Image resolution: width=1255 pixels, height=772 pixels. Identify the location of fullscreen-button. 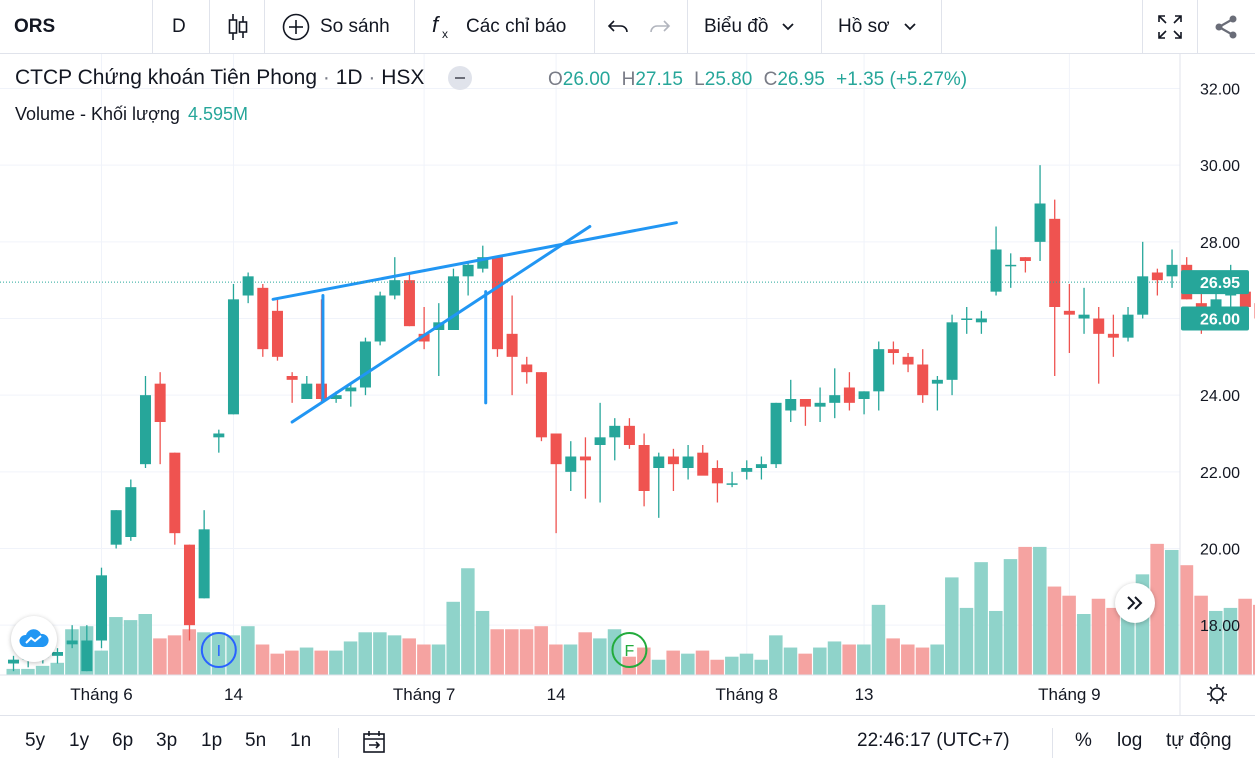
(1170, 26).